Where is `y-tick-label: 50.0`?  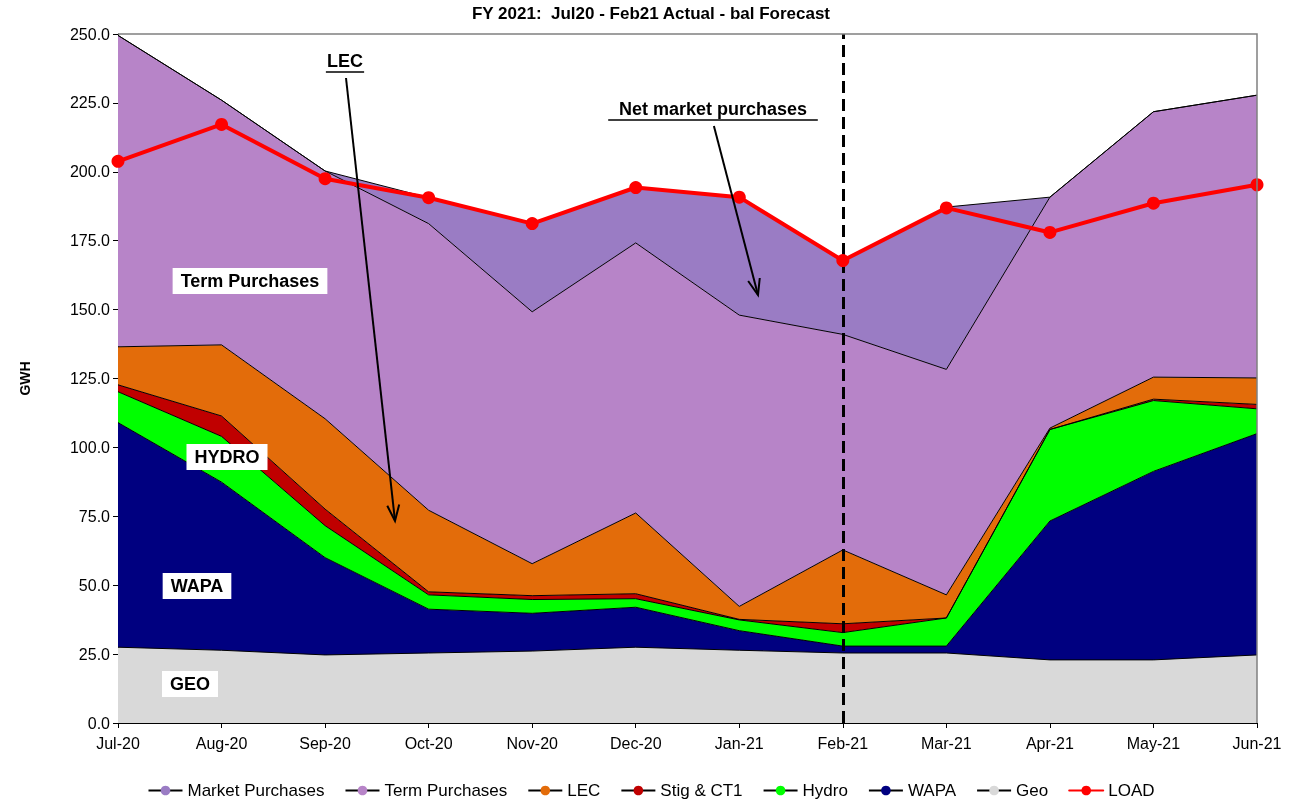 y-tick-label: 50.0 is located at coordinates (94, 585).